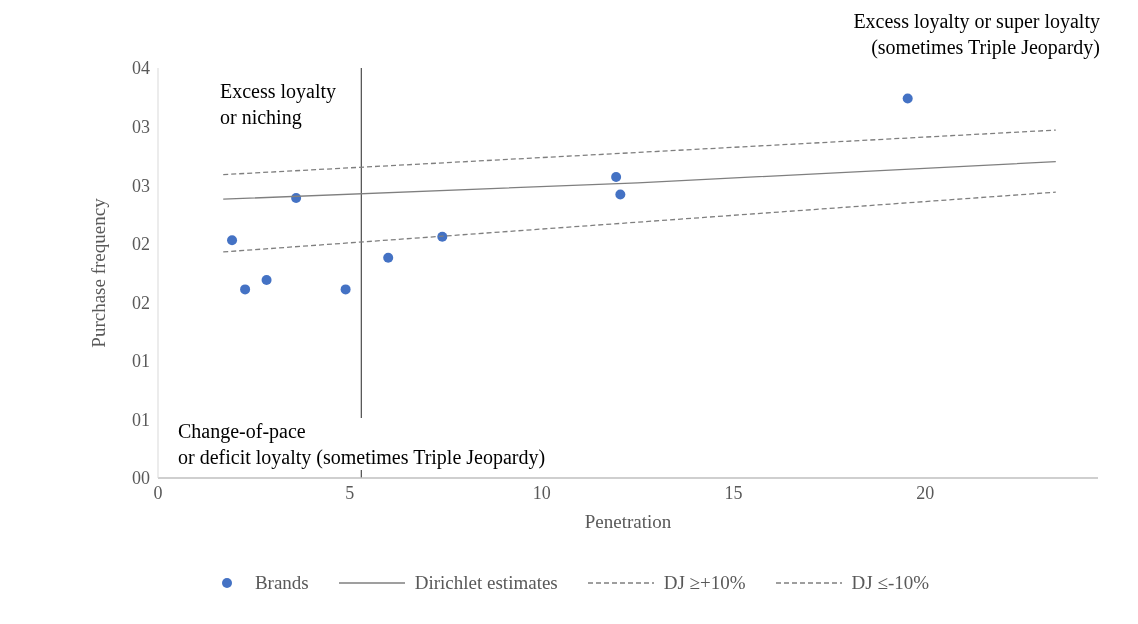 This screenshot has width=1138, height=624. I want to click on x-tick-label: 5, so click(350, 492).